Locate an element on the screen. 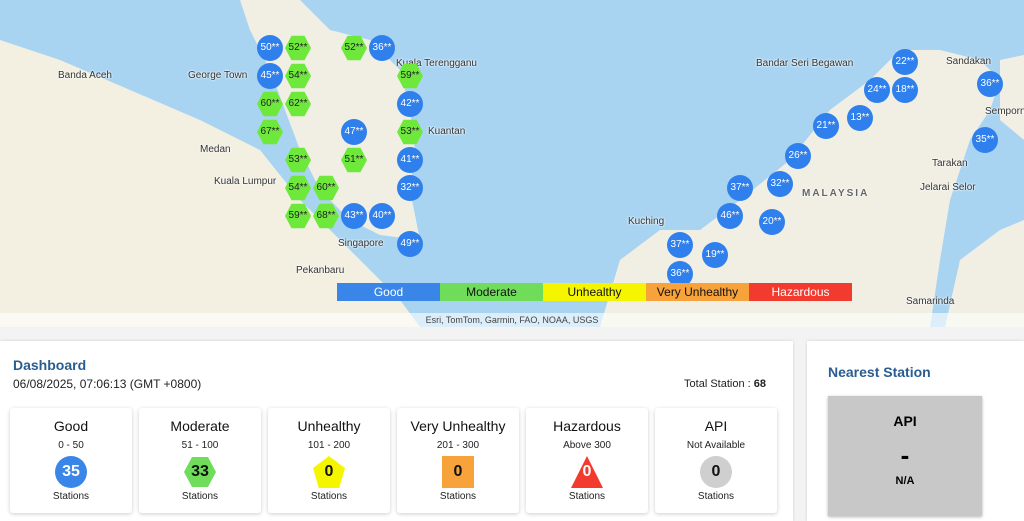 The width and height of the screenshot is (1024, 521). card-range: 51 - 100 is located at coordinates (200, 445).